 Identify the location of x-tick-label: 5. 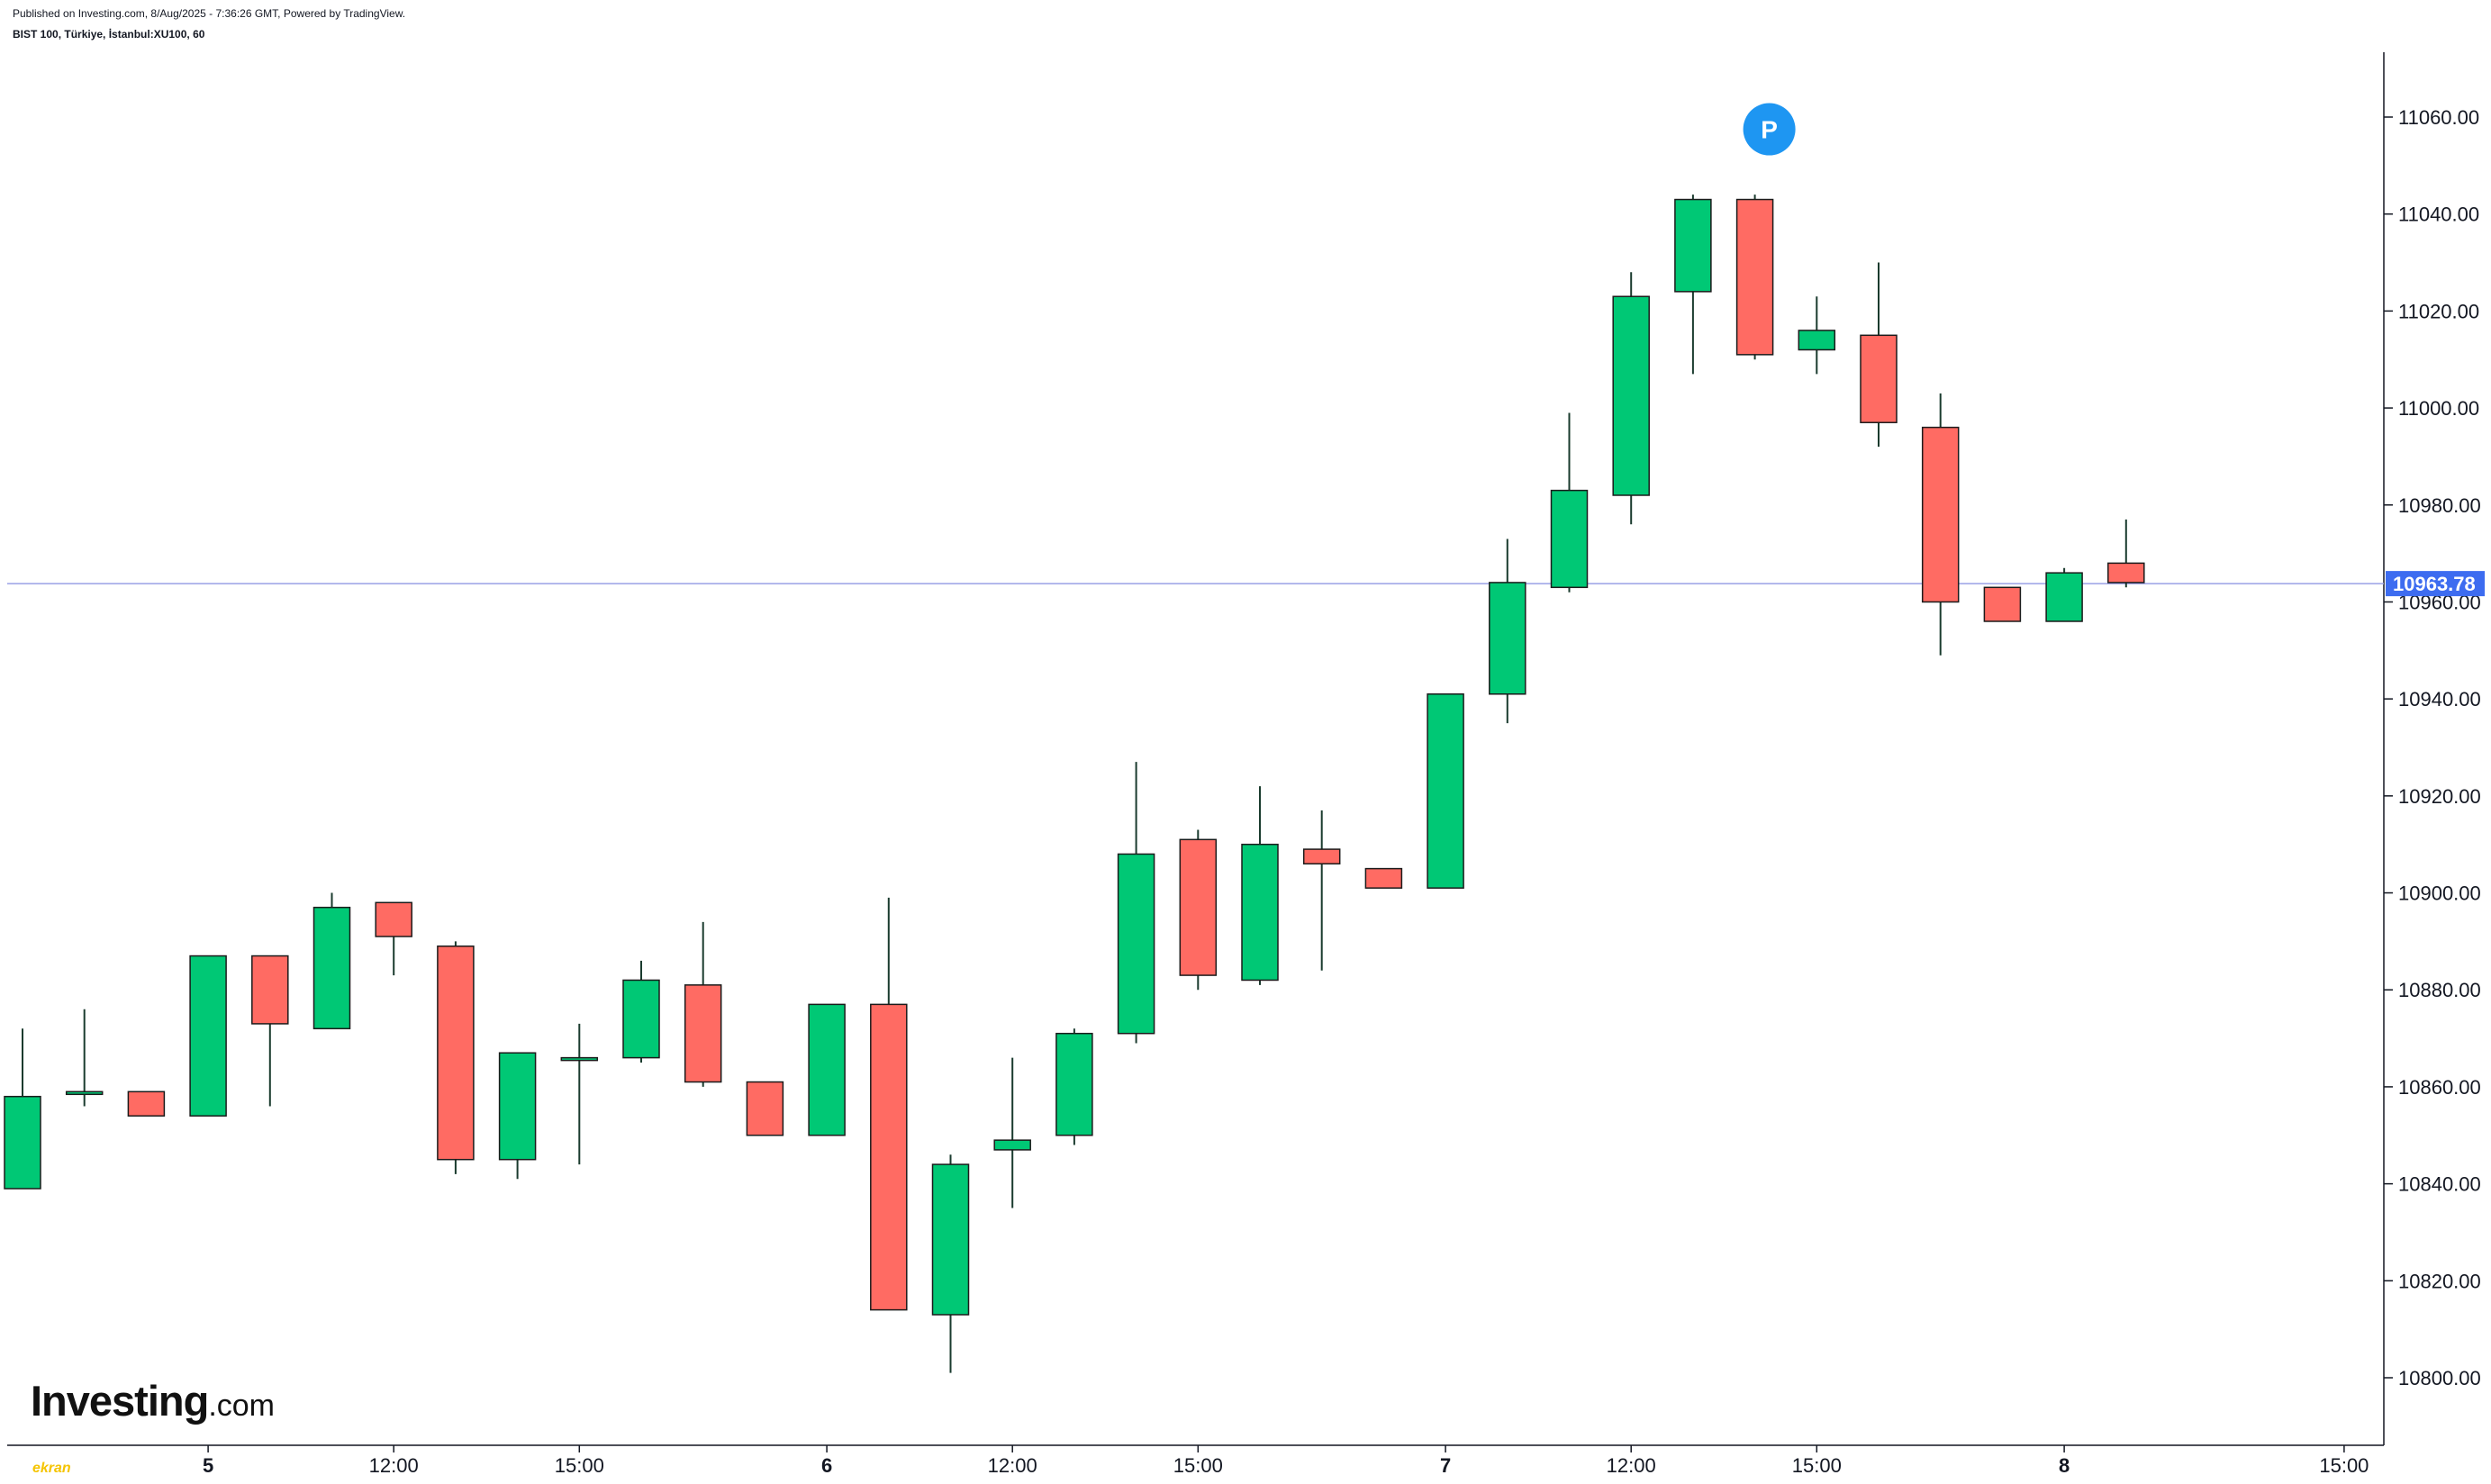
(208, 1466).